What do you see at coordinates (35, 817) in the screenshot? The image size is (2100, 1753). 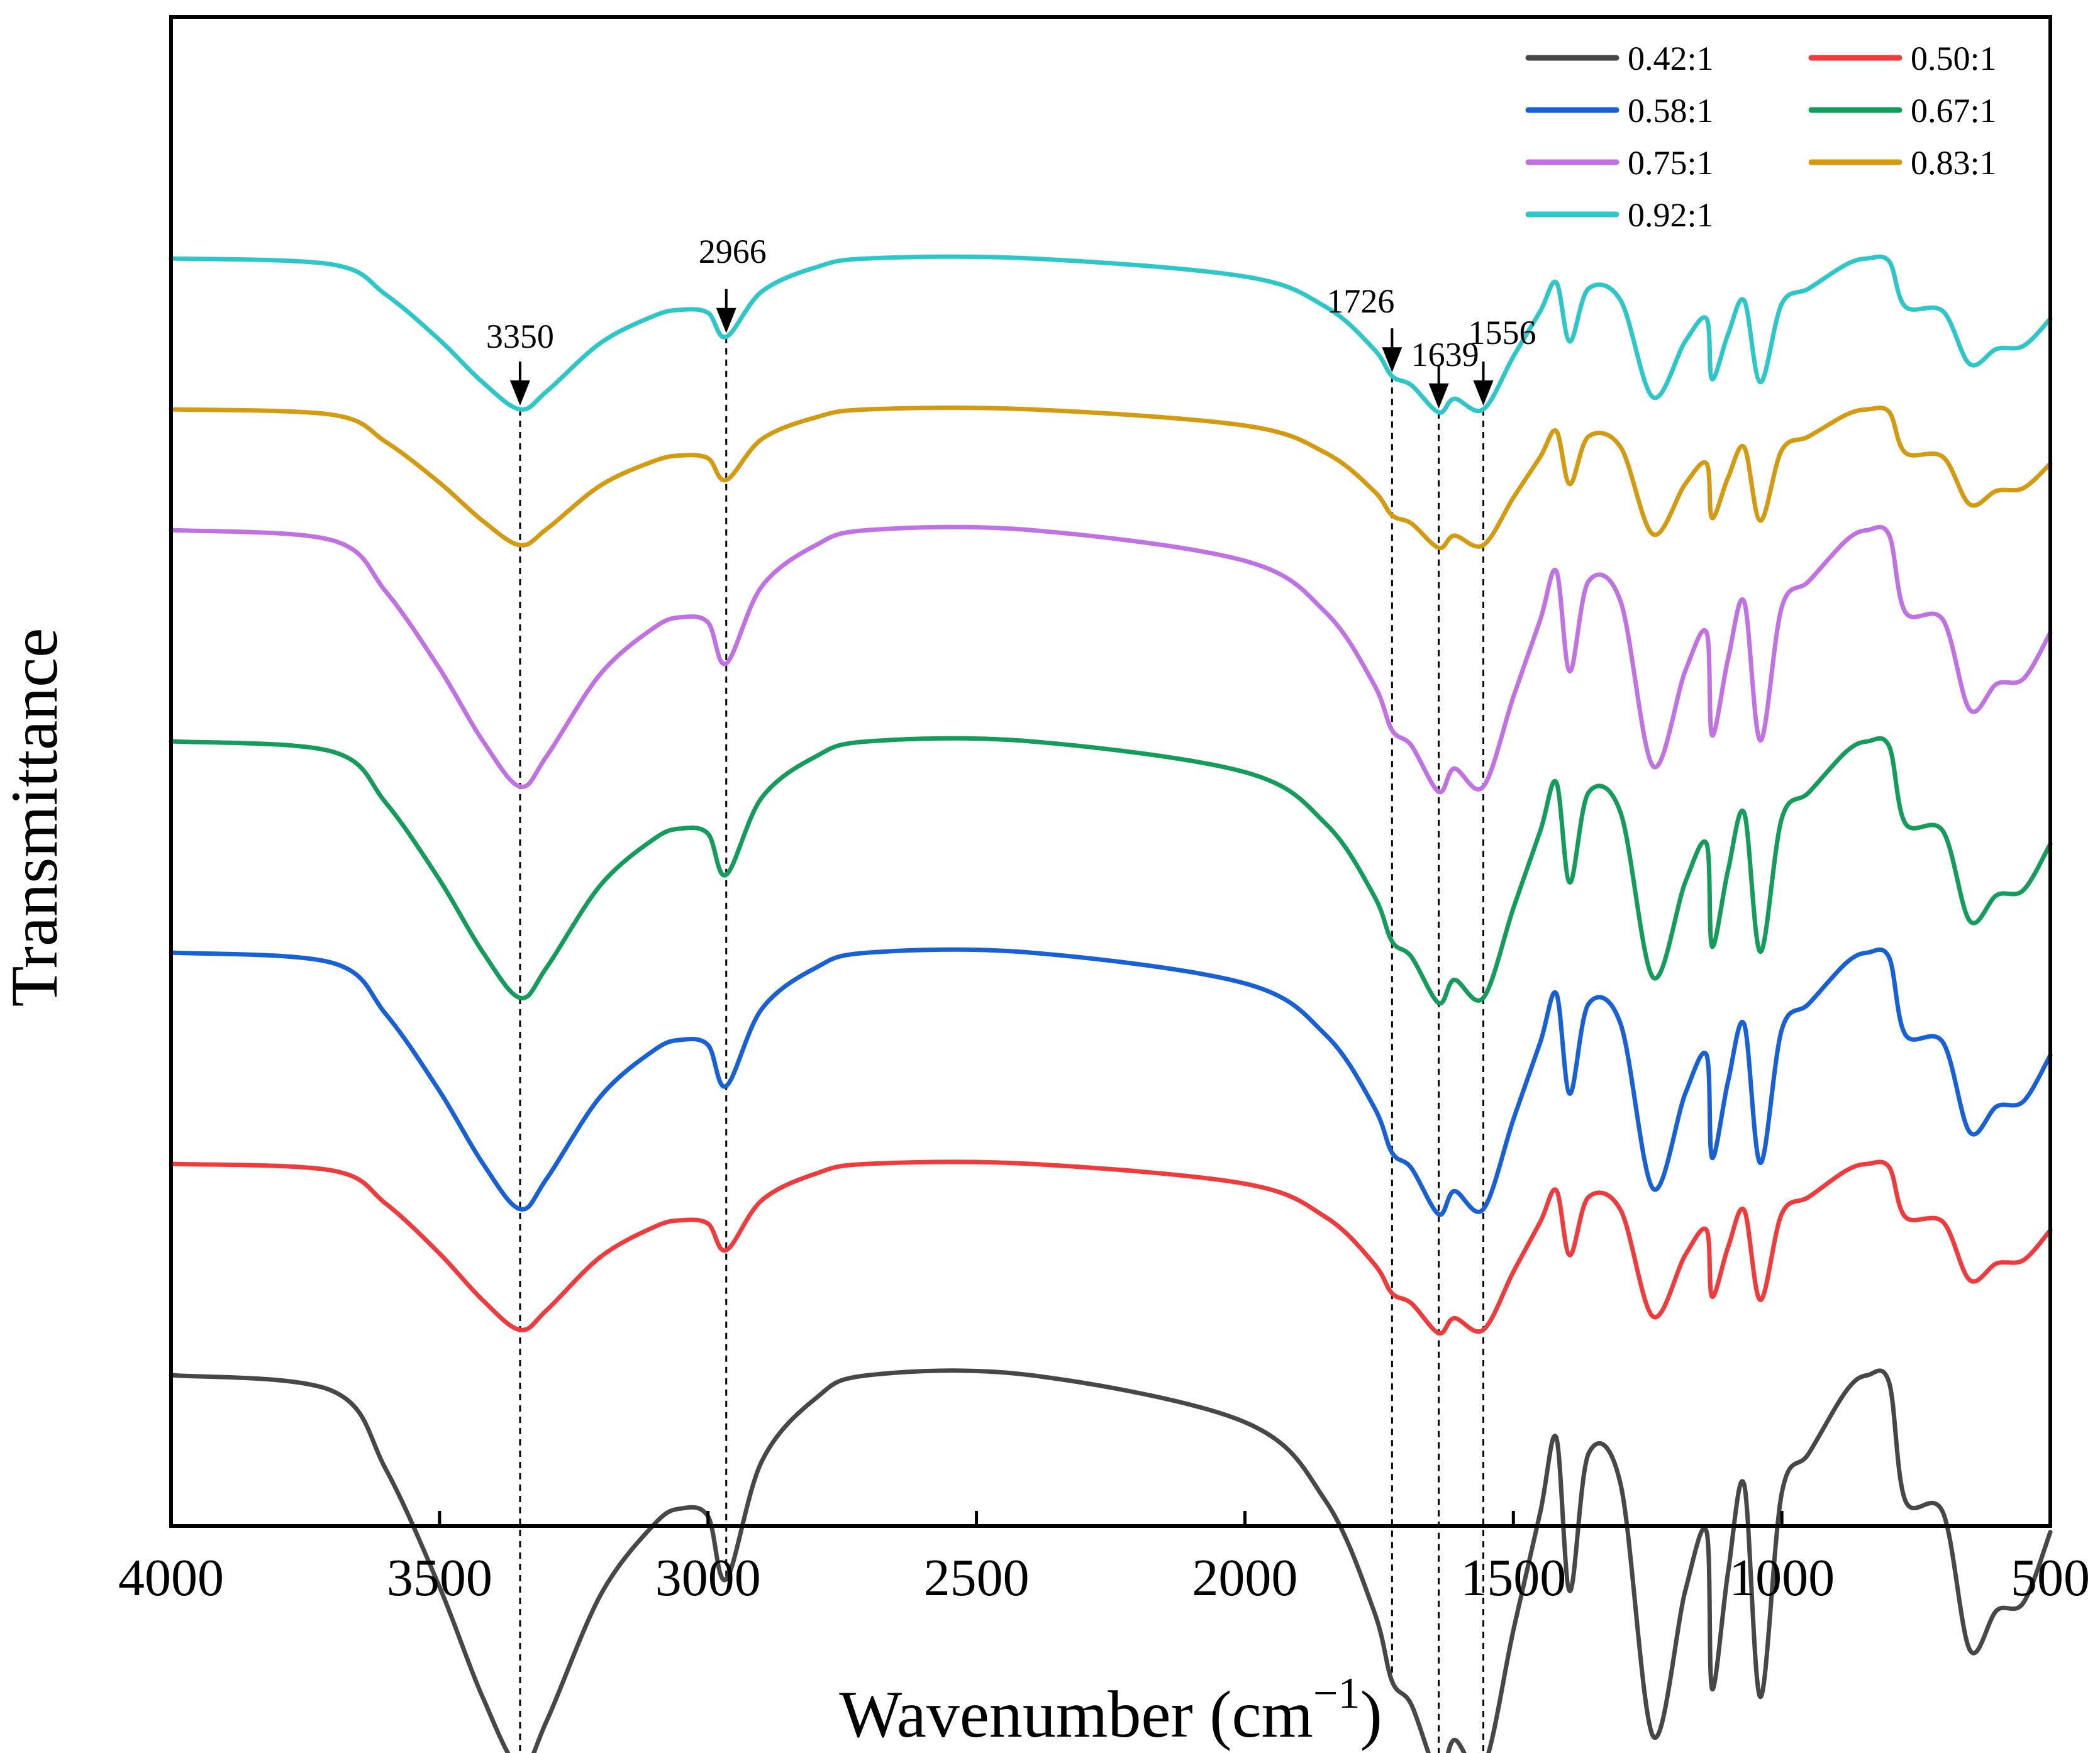 I see `y-axis-title: Transmittance` at bounding box center [35, 817].